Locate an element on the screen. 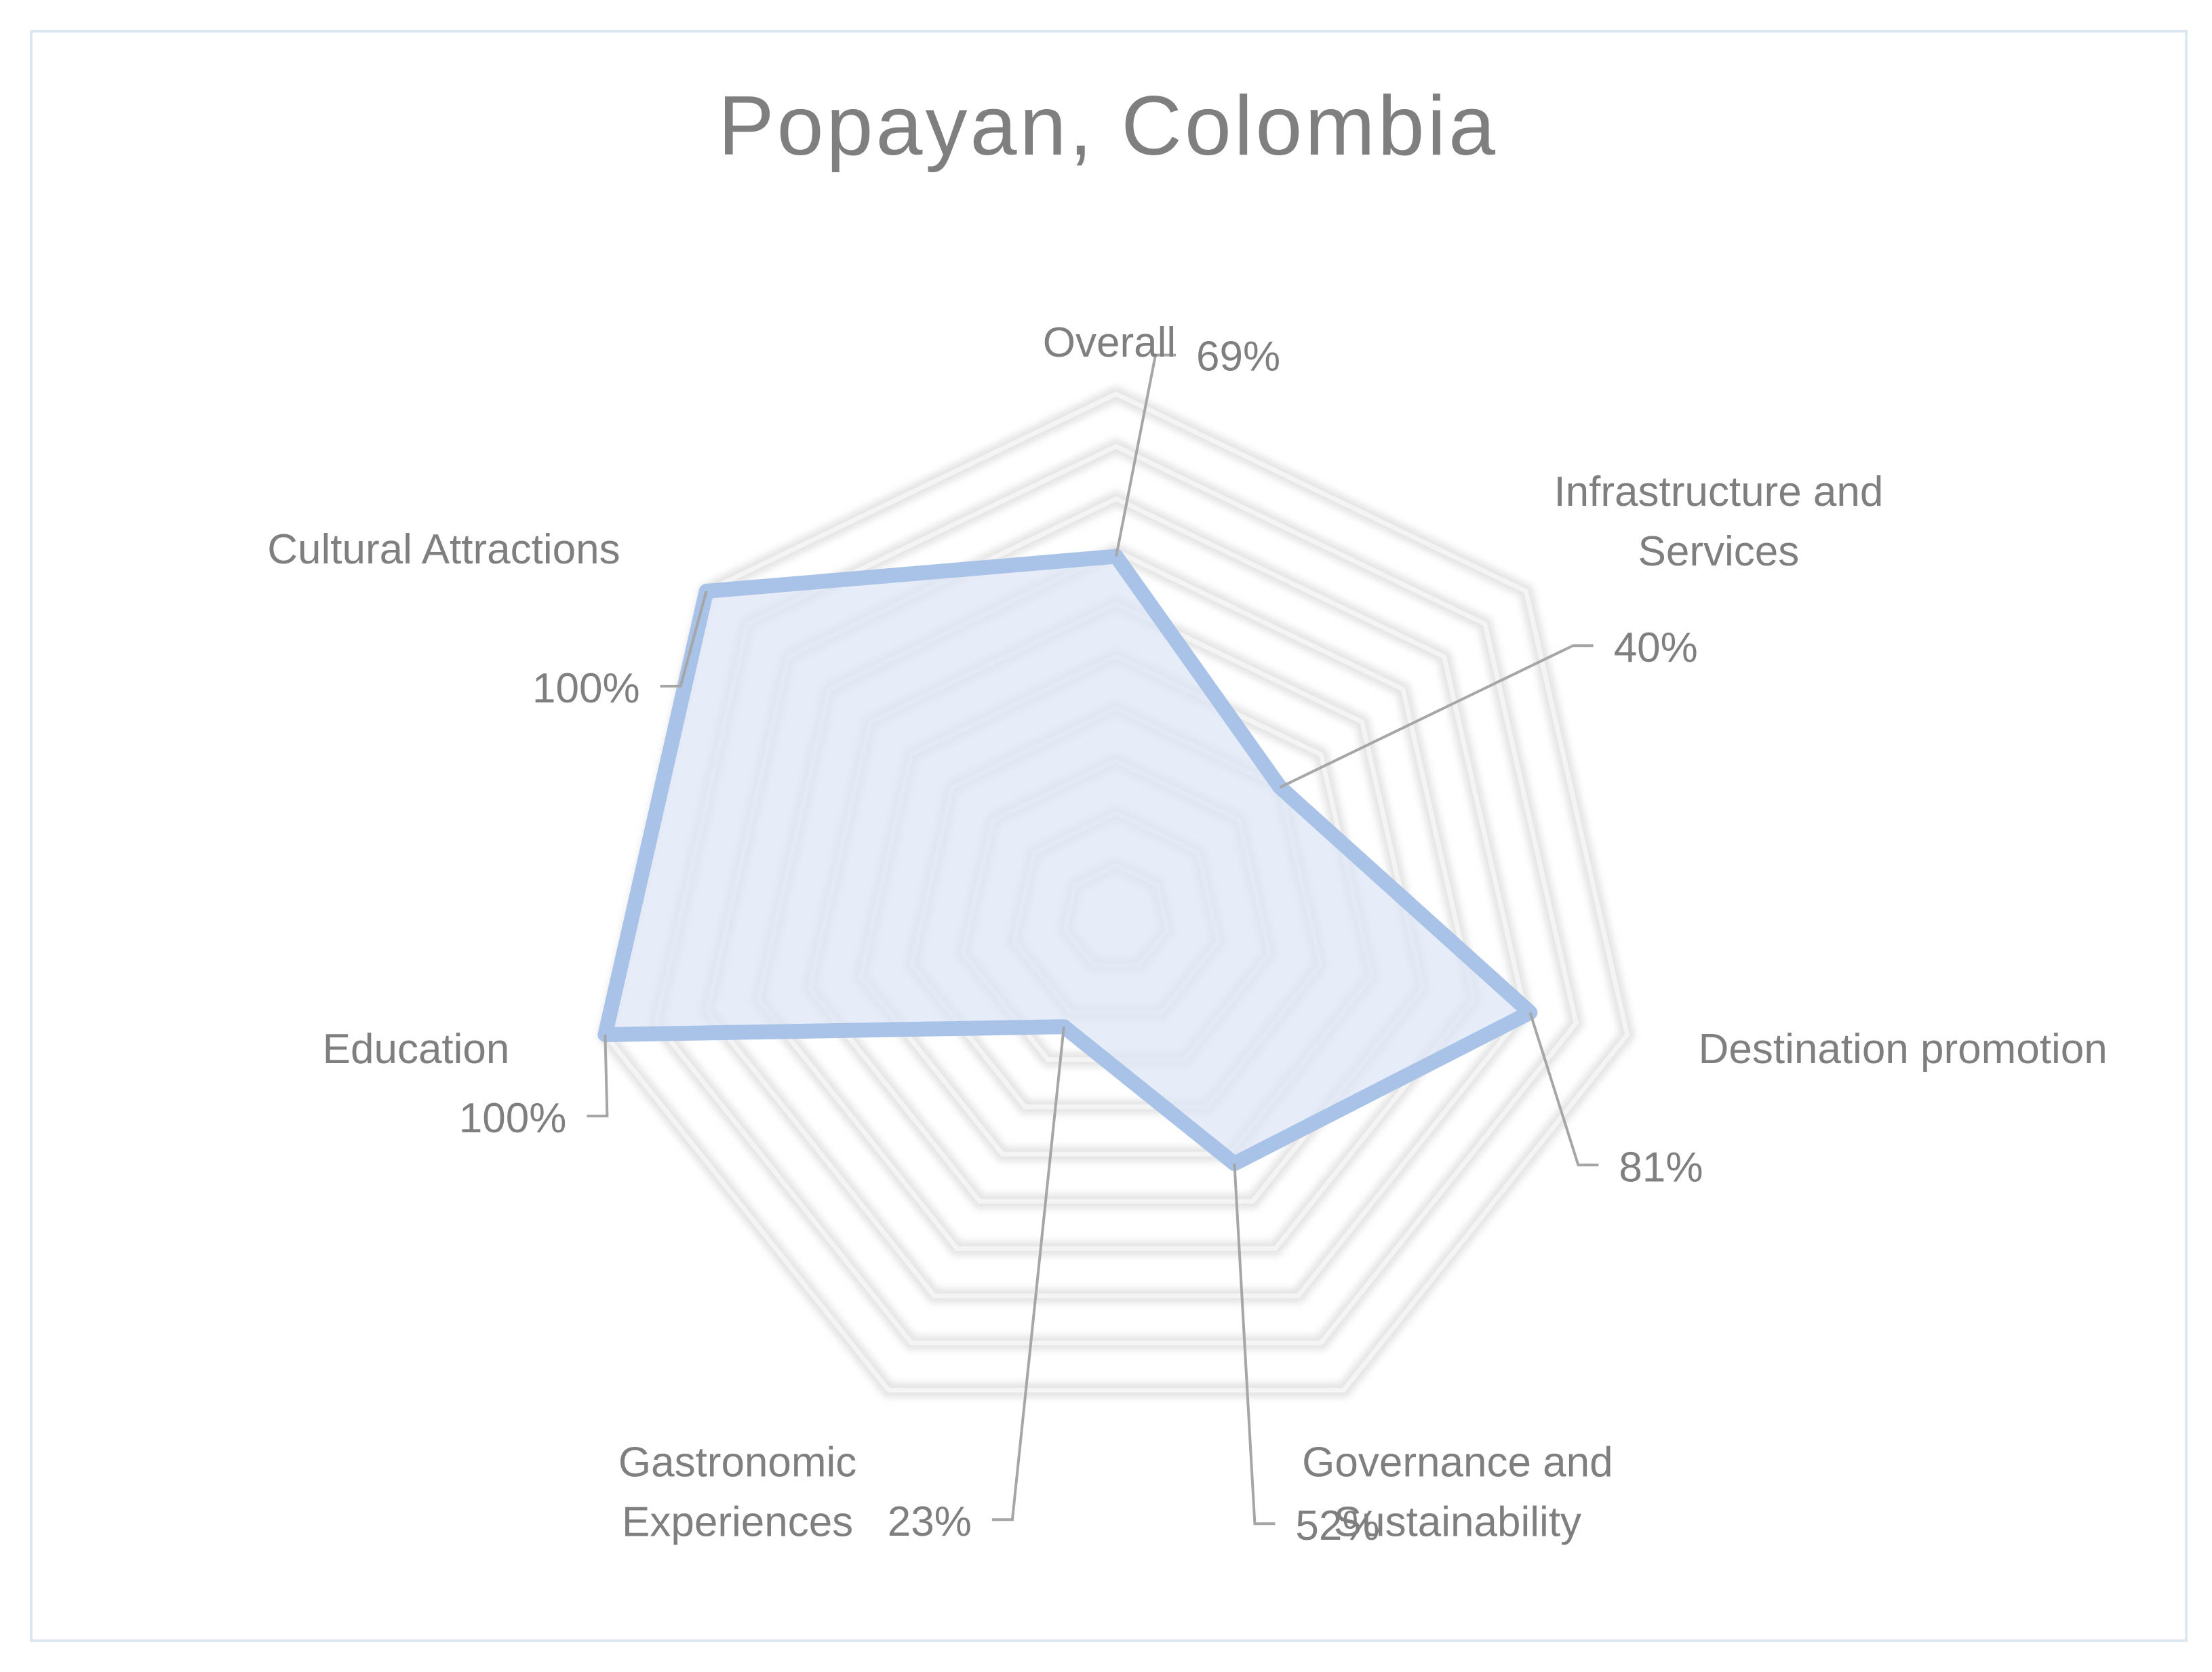 The height and width of the screenshot is (1672, 2212). category-label-4: Gastronomic Experiences is located at coordinates (737, 1492).